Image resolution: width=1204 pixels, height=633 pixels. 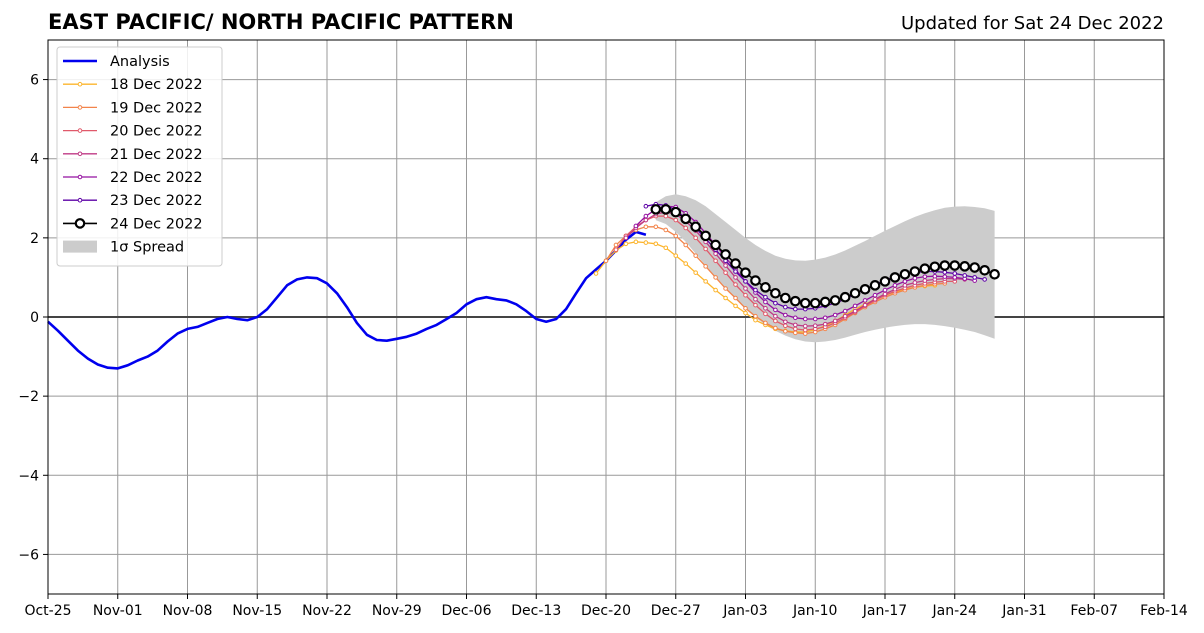 What do you see at coordinates (34, 160) in the screenshot?
I see `y-tick-label: 4` at bounding box center [34, 160].